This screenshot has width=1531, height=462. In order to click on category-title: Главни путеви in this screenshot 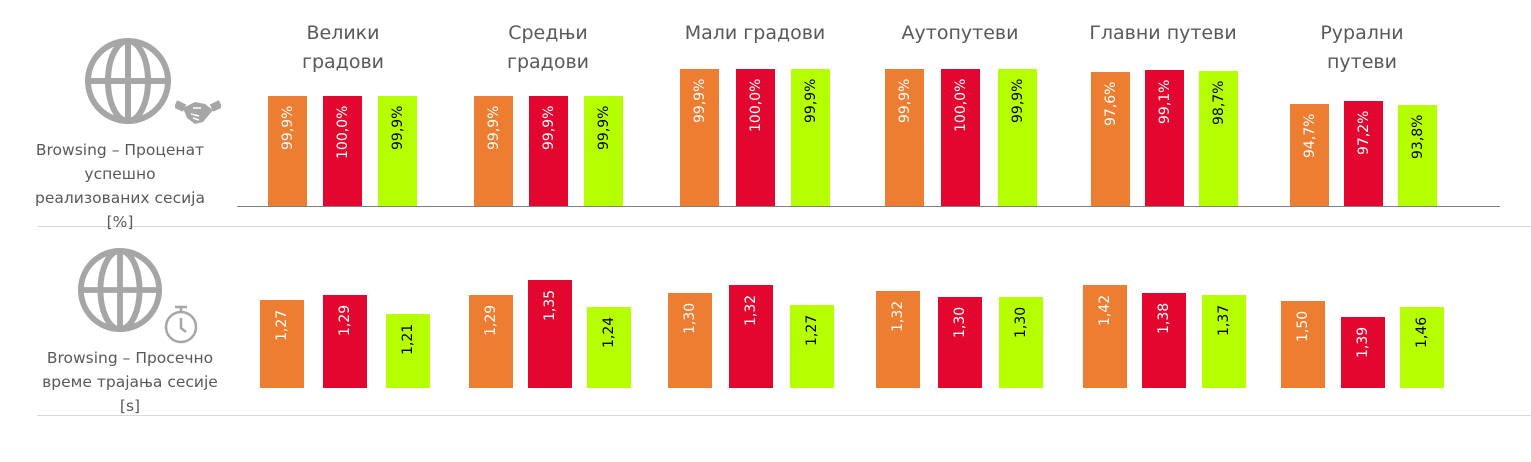, I will do `click(1163, 33)`.